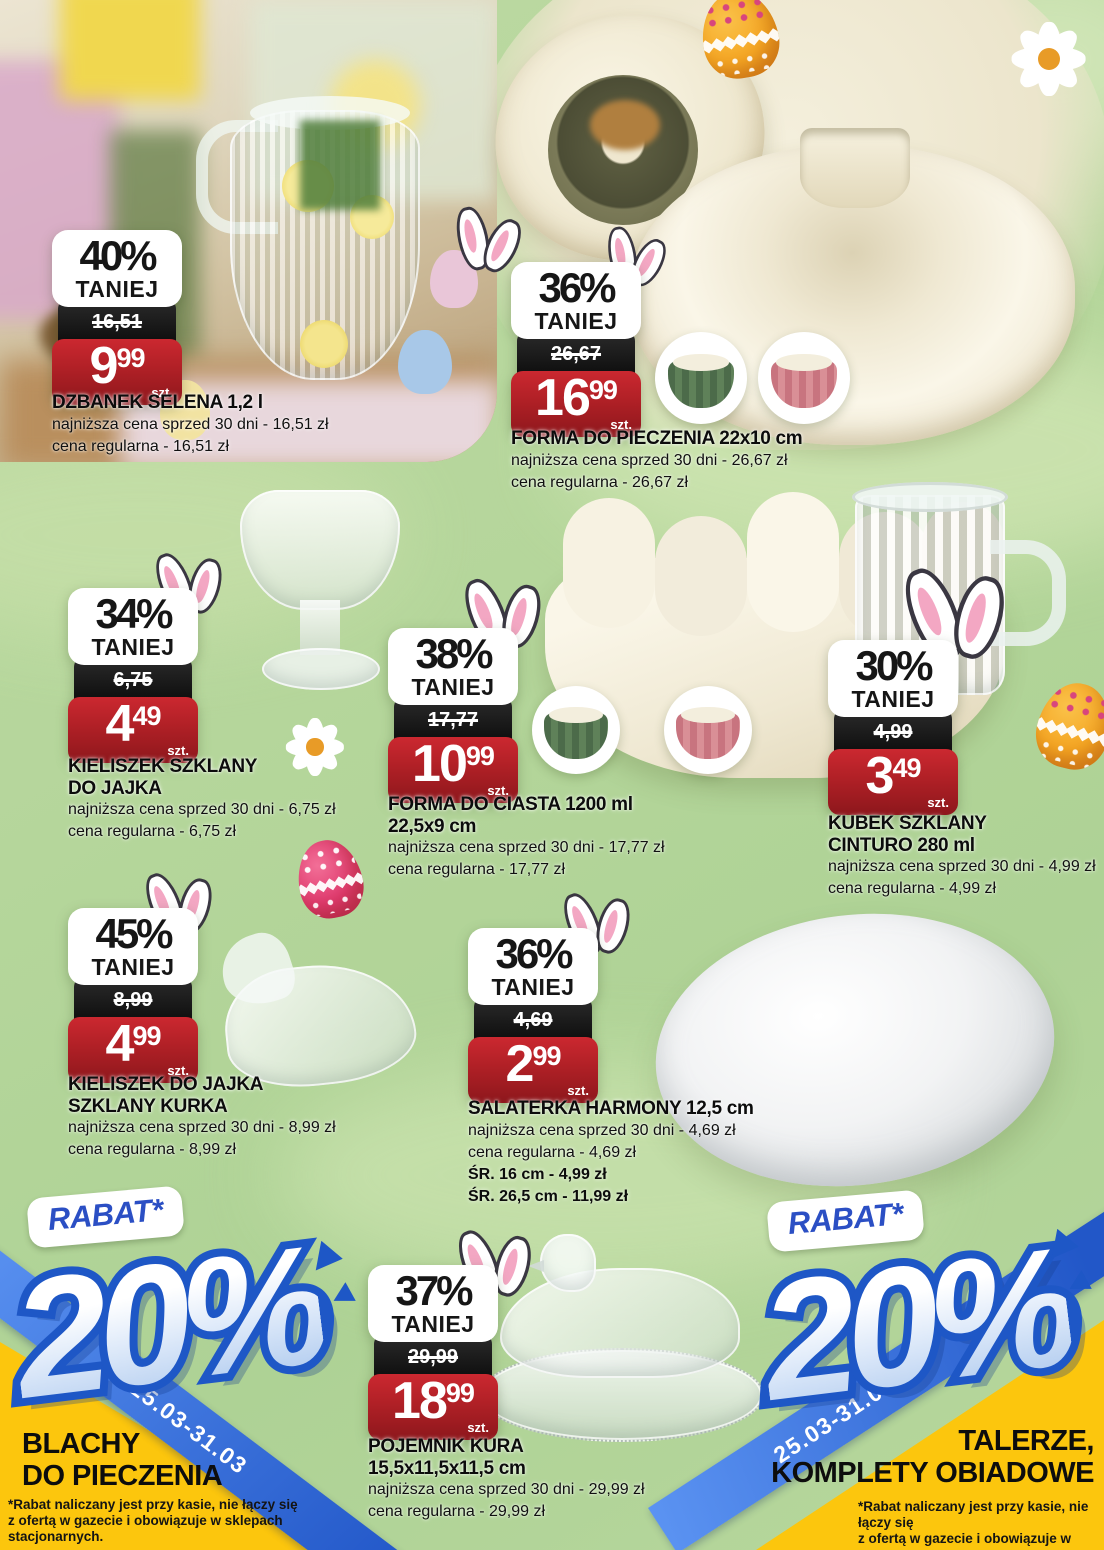 This screenshot has height=1550, width=1104. What do you see at coordinates (118, 255) in the screenshot?
I see `discount-percent: 40%` at bounding box center [118, 255].